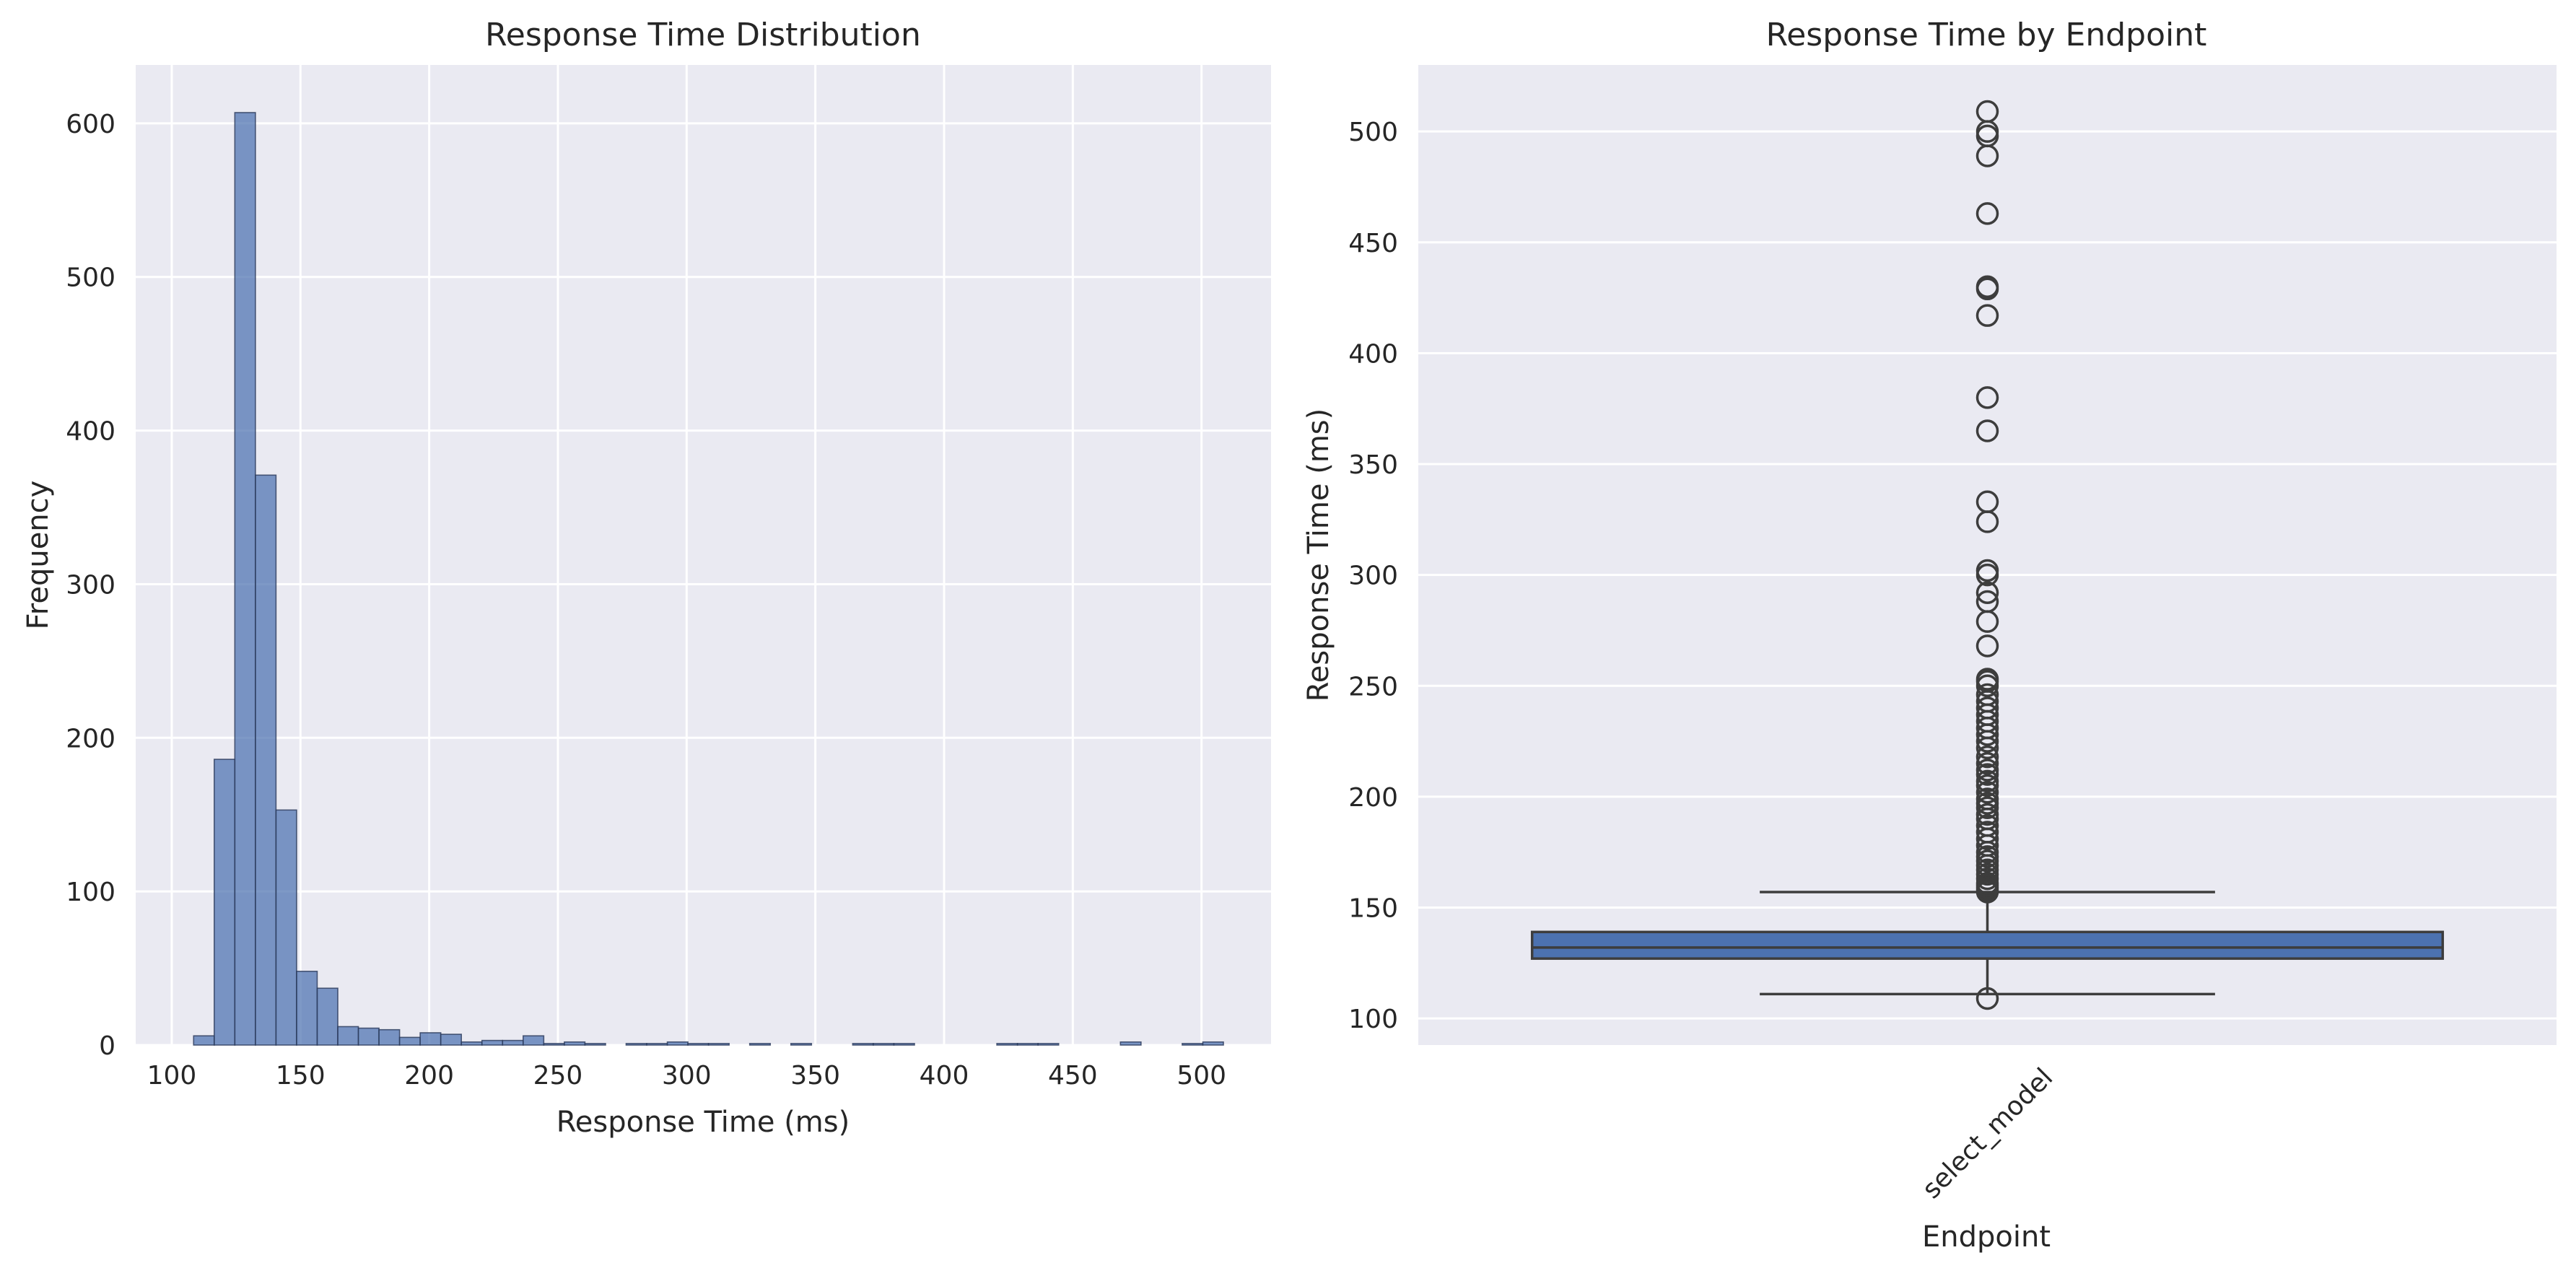  I want to click on histogram-y-tick-label: 300, so click(90, 585).